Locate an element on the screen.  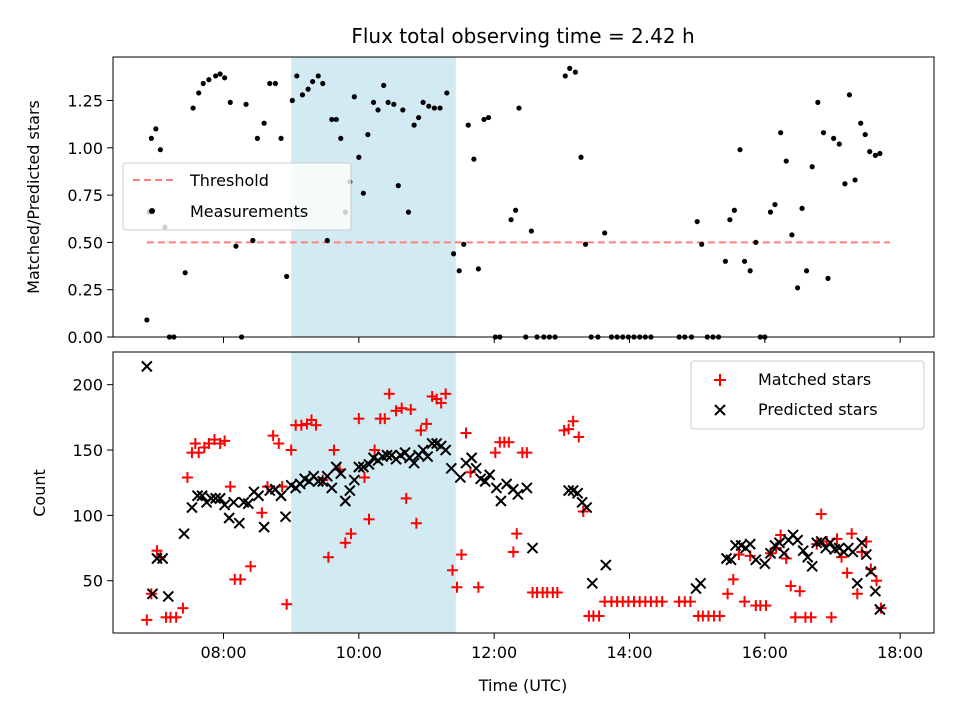
bottom-x-axis-label: Time (UTC) is located at coordinates (522, 685).